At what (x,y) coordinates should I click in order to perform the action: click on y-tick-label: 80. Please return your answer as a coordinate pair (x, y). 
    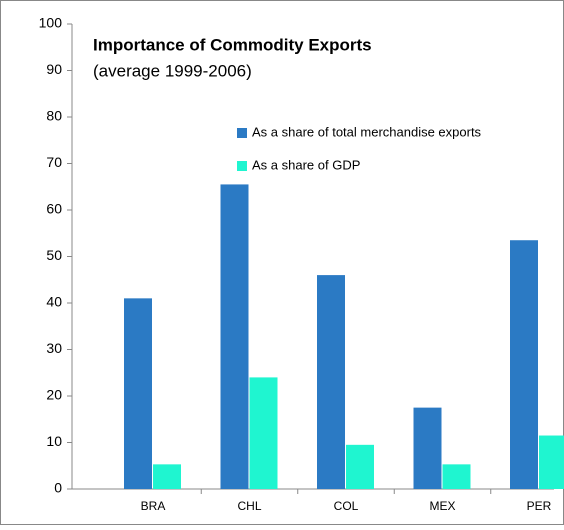
    Looking at the image, I should click on (54, 116).